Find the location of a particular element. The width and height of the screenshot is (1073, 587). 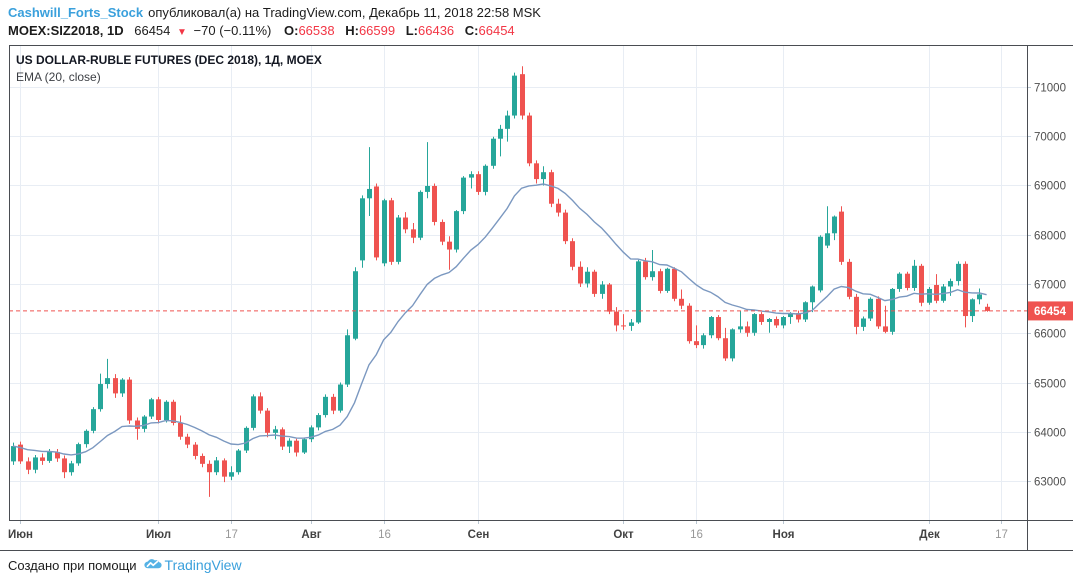

open-label: O: is located at coordinates (291, 30).